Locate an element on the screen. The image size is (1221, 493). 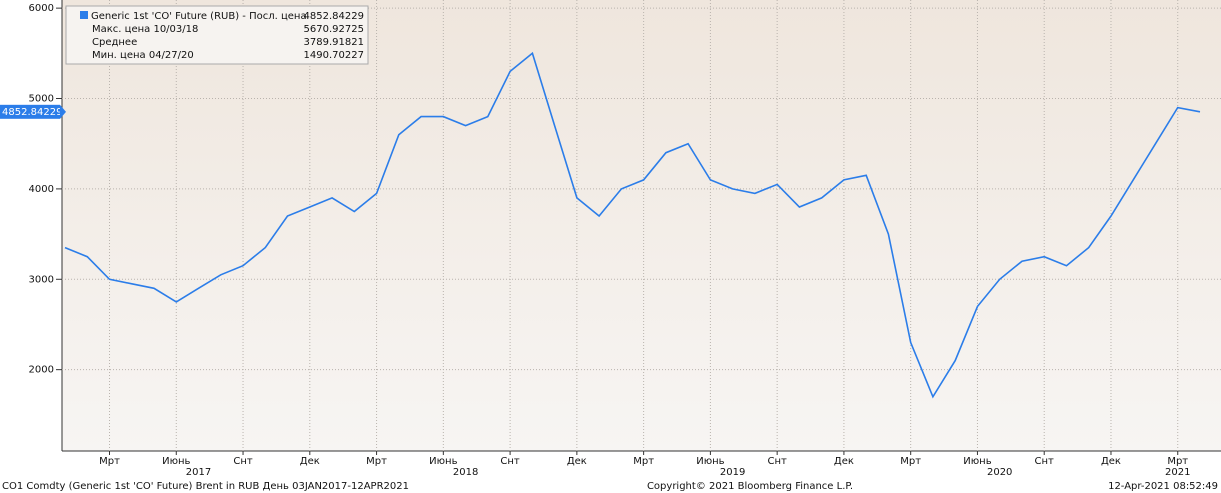
legend-box is located at coordinates (217, 35).